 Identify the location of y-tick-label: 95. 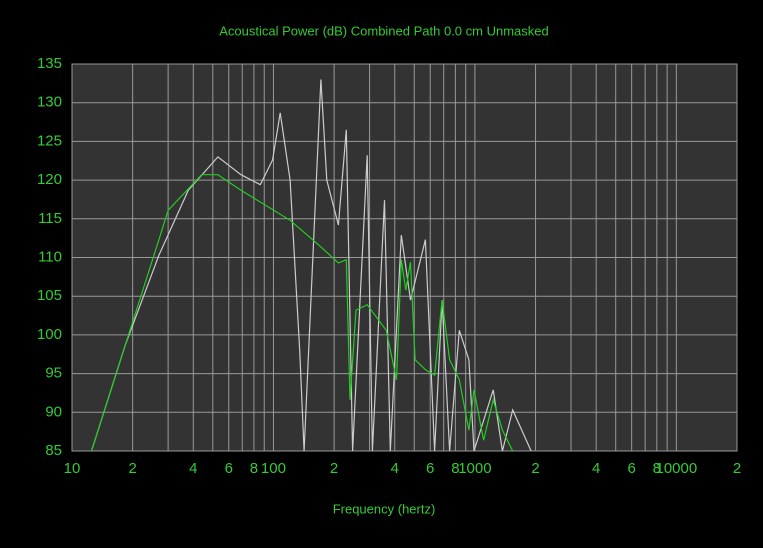
(53, 373).